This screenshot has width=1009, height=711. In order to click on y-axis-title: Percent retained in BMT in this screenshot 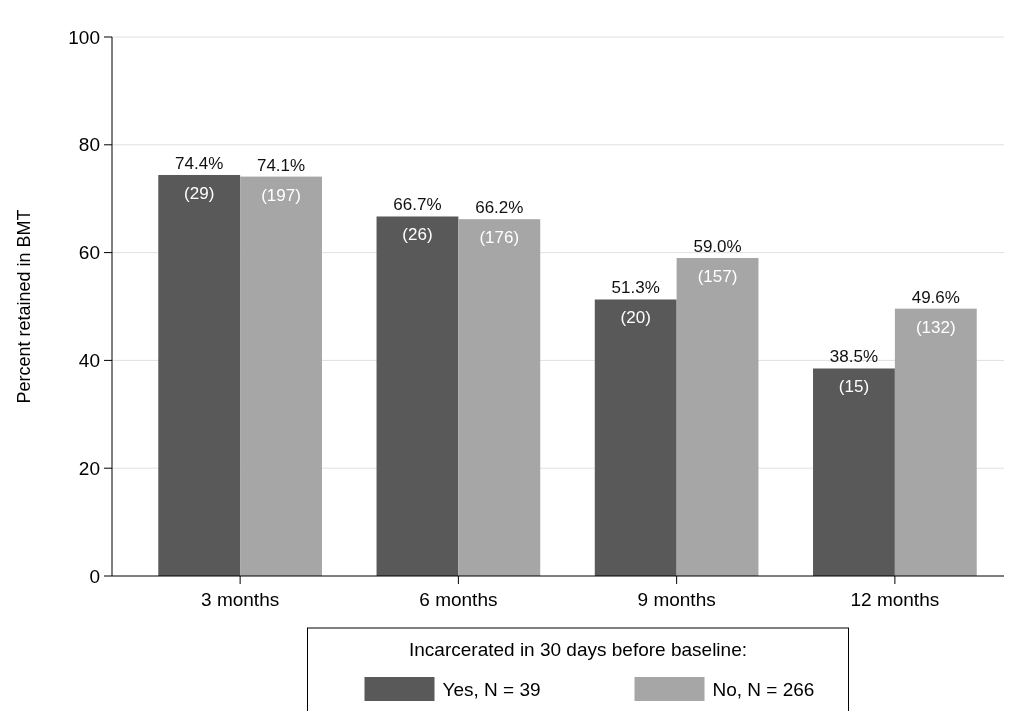, I will do `click(24, 306)`.